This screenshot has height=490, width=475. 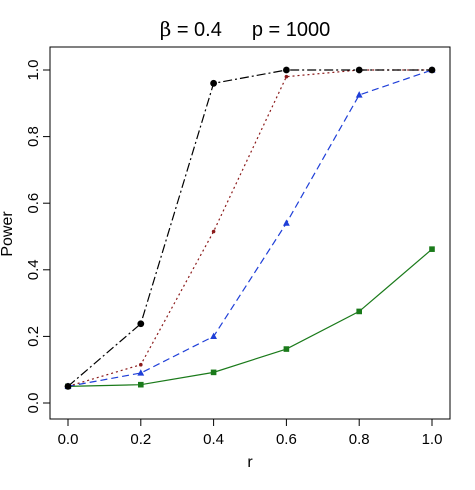 What do you see at coordinates (33, 403) in the screenshot?
I see `y-tick-label: 0.0` at bounding box center [33, 403].